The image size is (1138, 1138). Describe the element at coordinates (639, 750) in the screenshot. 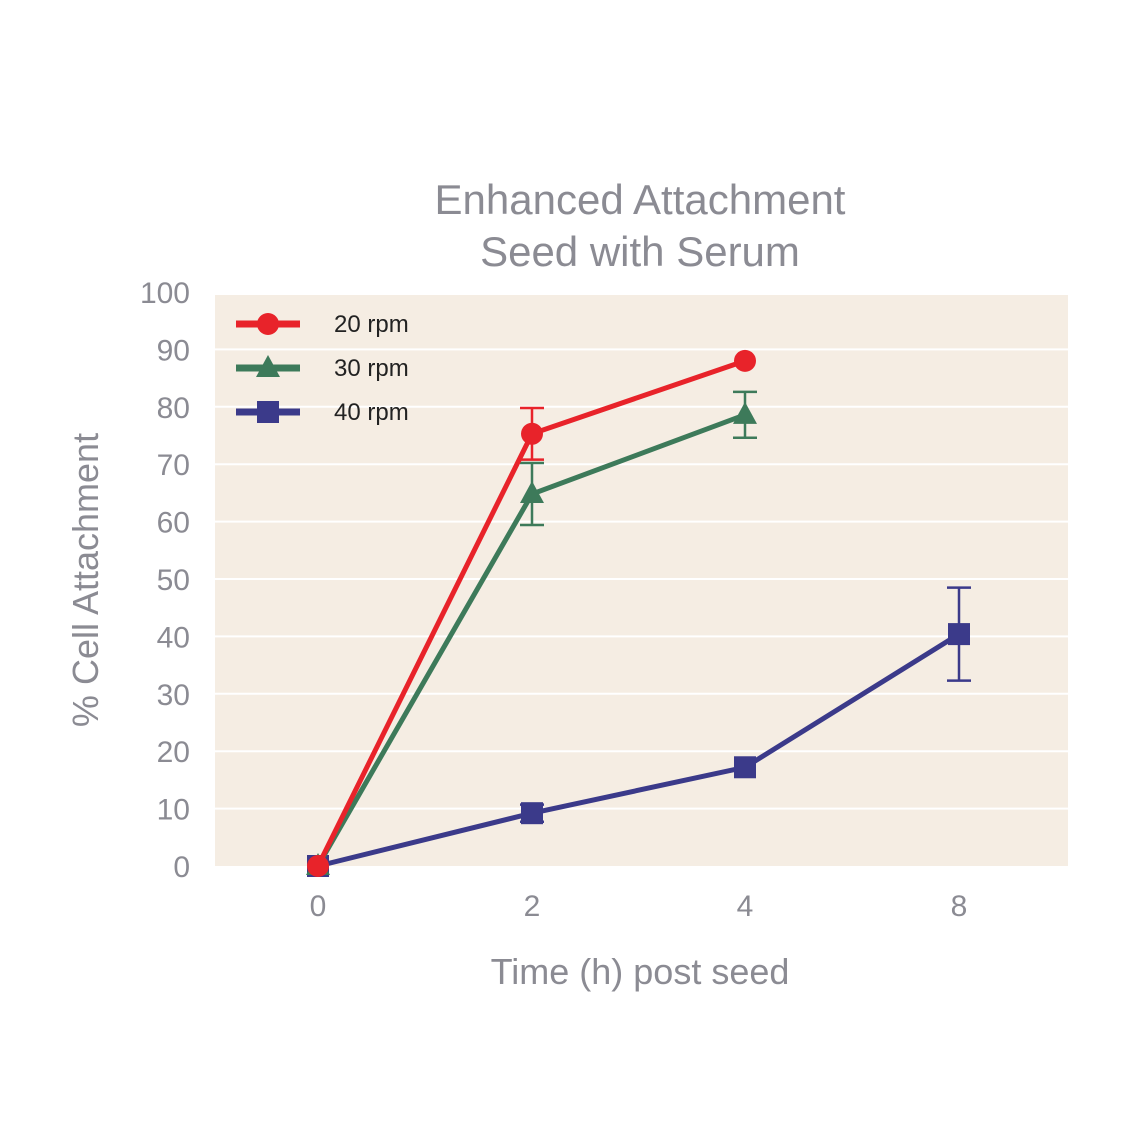

I see `series-line` at that location.